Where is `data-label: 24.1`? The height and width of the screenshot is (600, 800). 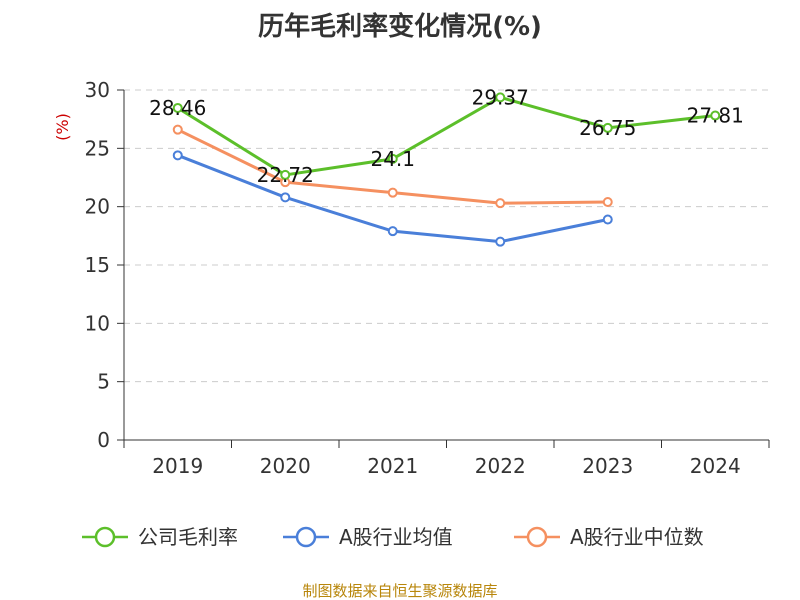 data-label: 24.1 is located at coordinates (392, 159).